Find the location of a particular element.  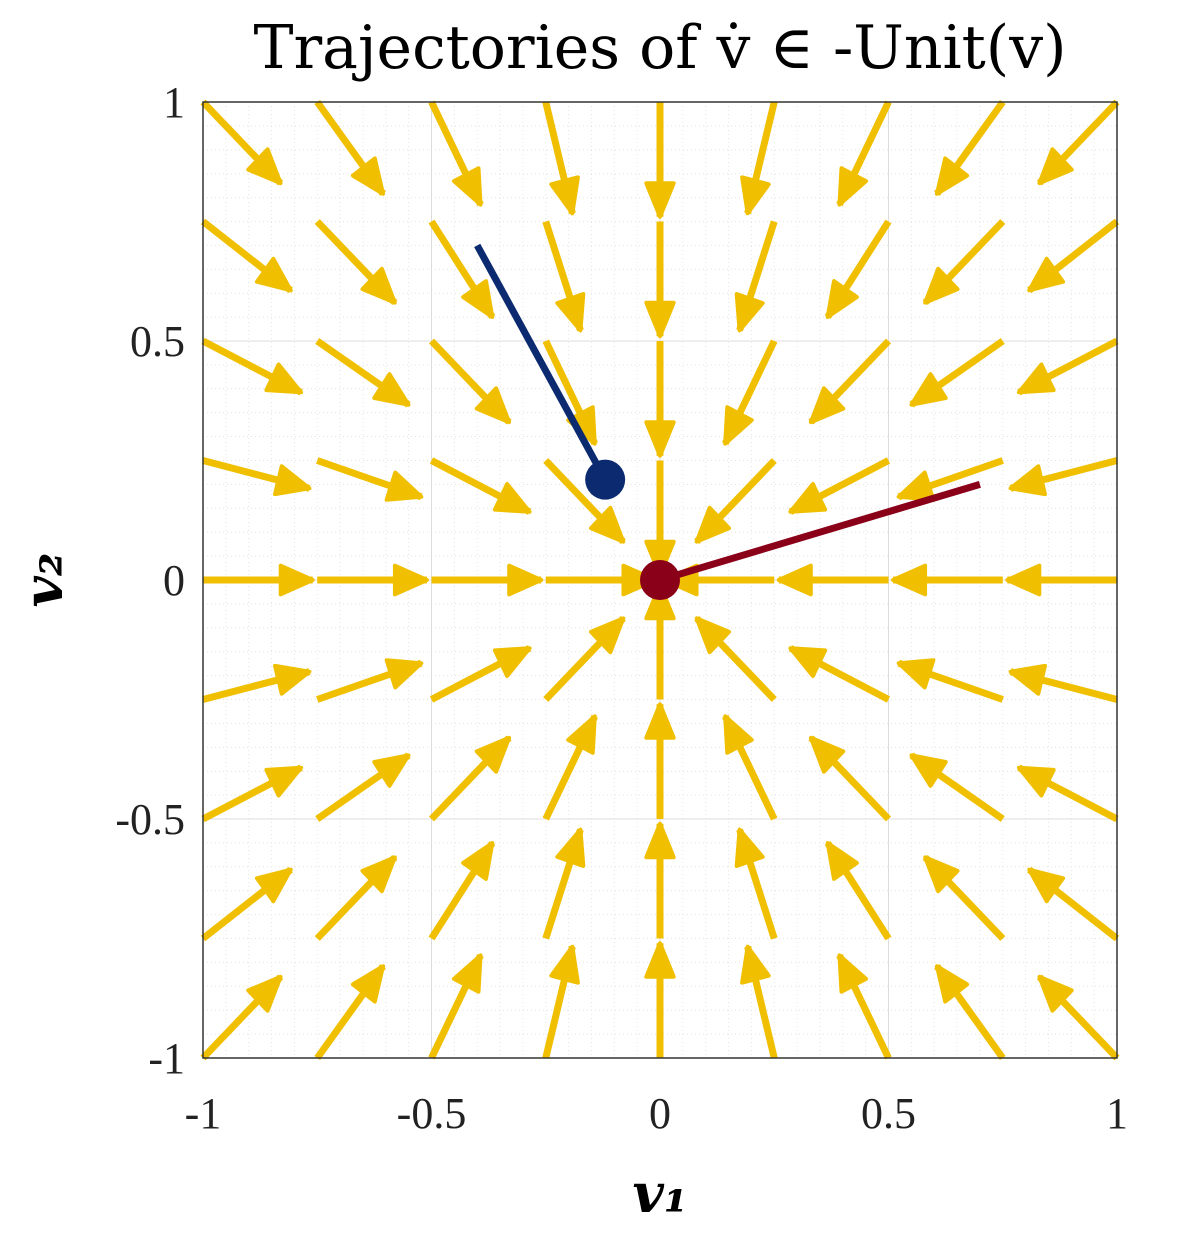

y-tick-label: 0 is located at coordinates (174, 580).